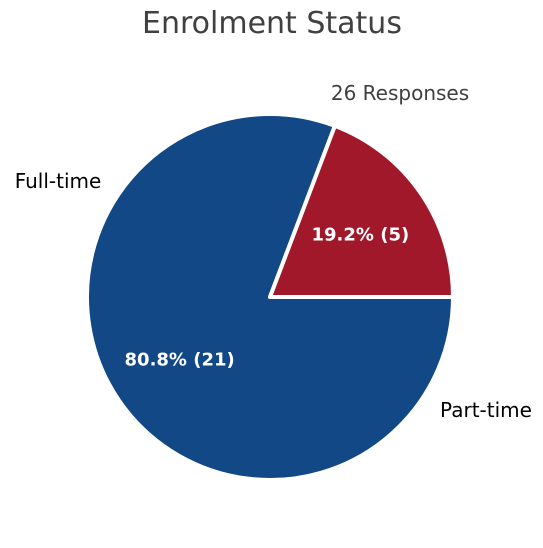 The image size is (543, 548). Describe the element at coordinates (58, 181) in the screenshot. I see `pie-category-label: Full-time` at that location.